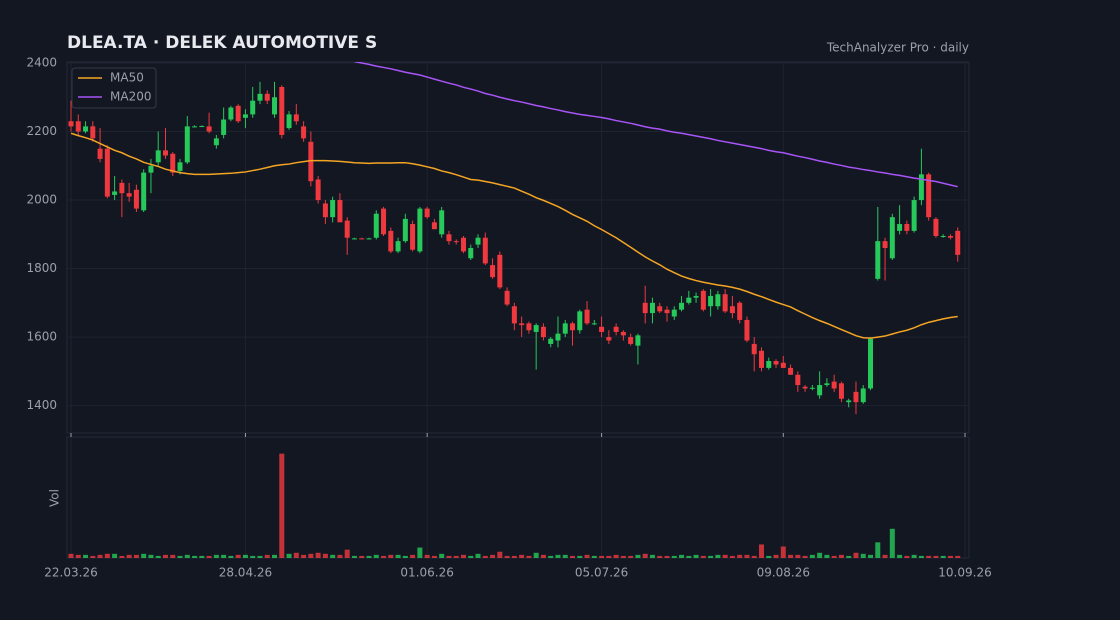 This screenshot has width=1120, height=620. Describe the element at coordinates (514, 505) in the screenshot. I see `volume-bars` at that location.